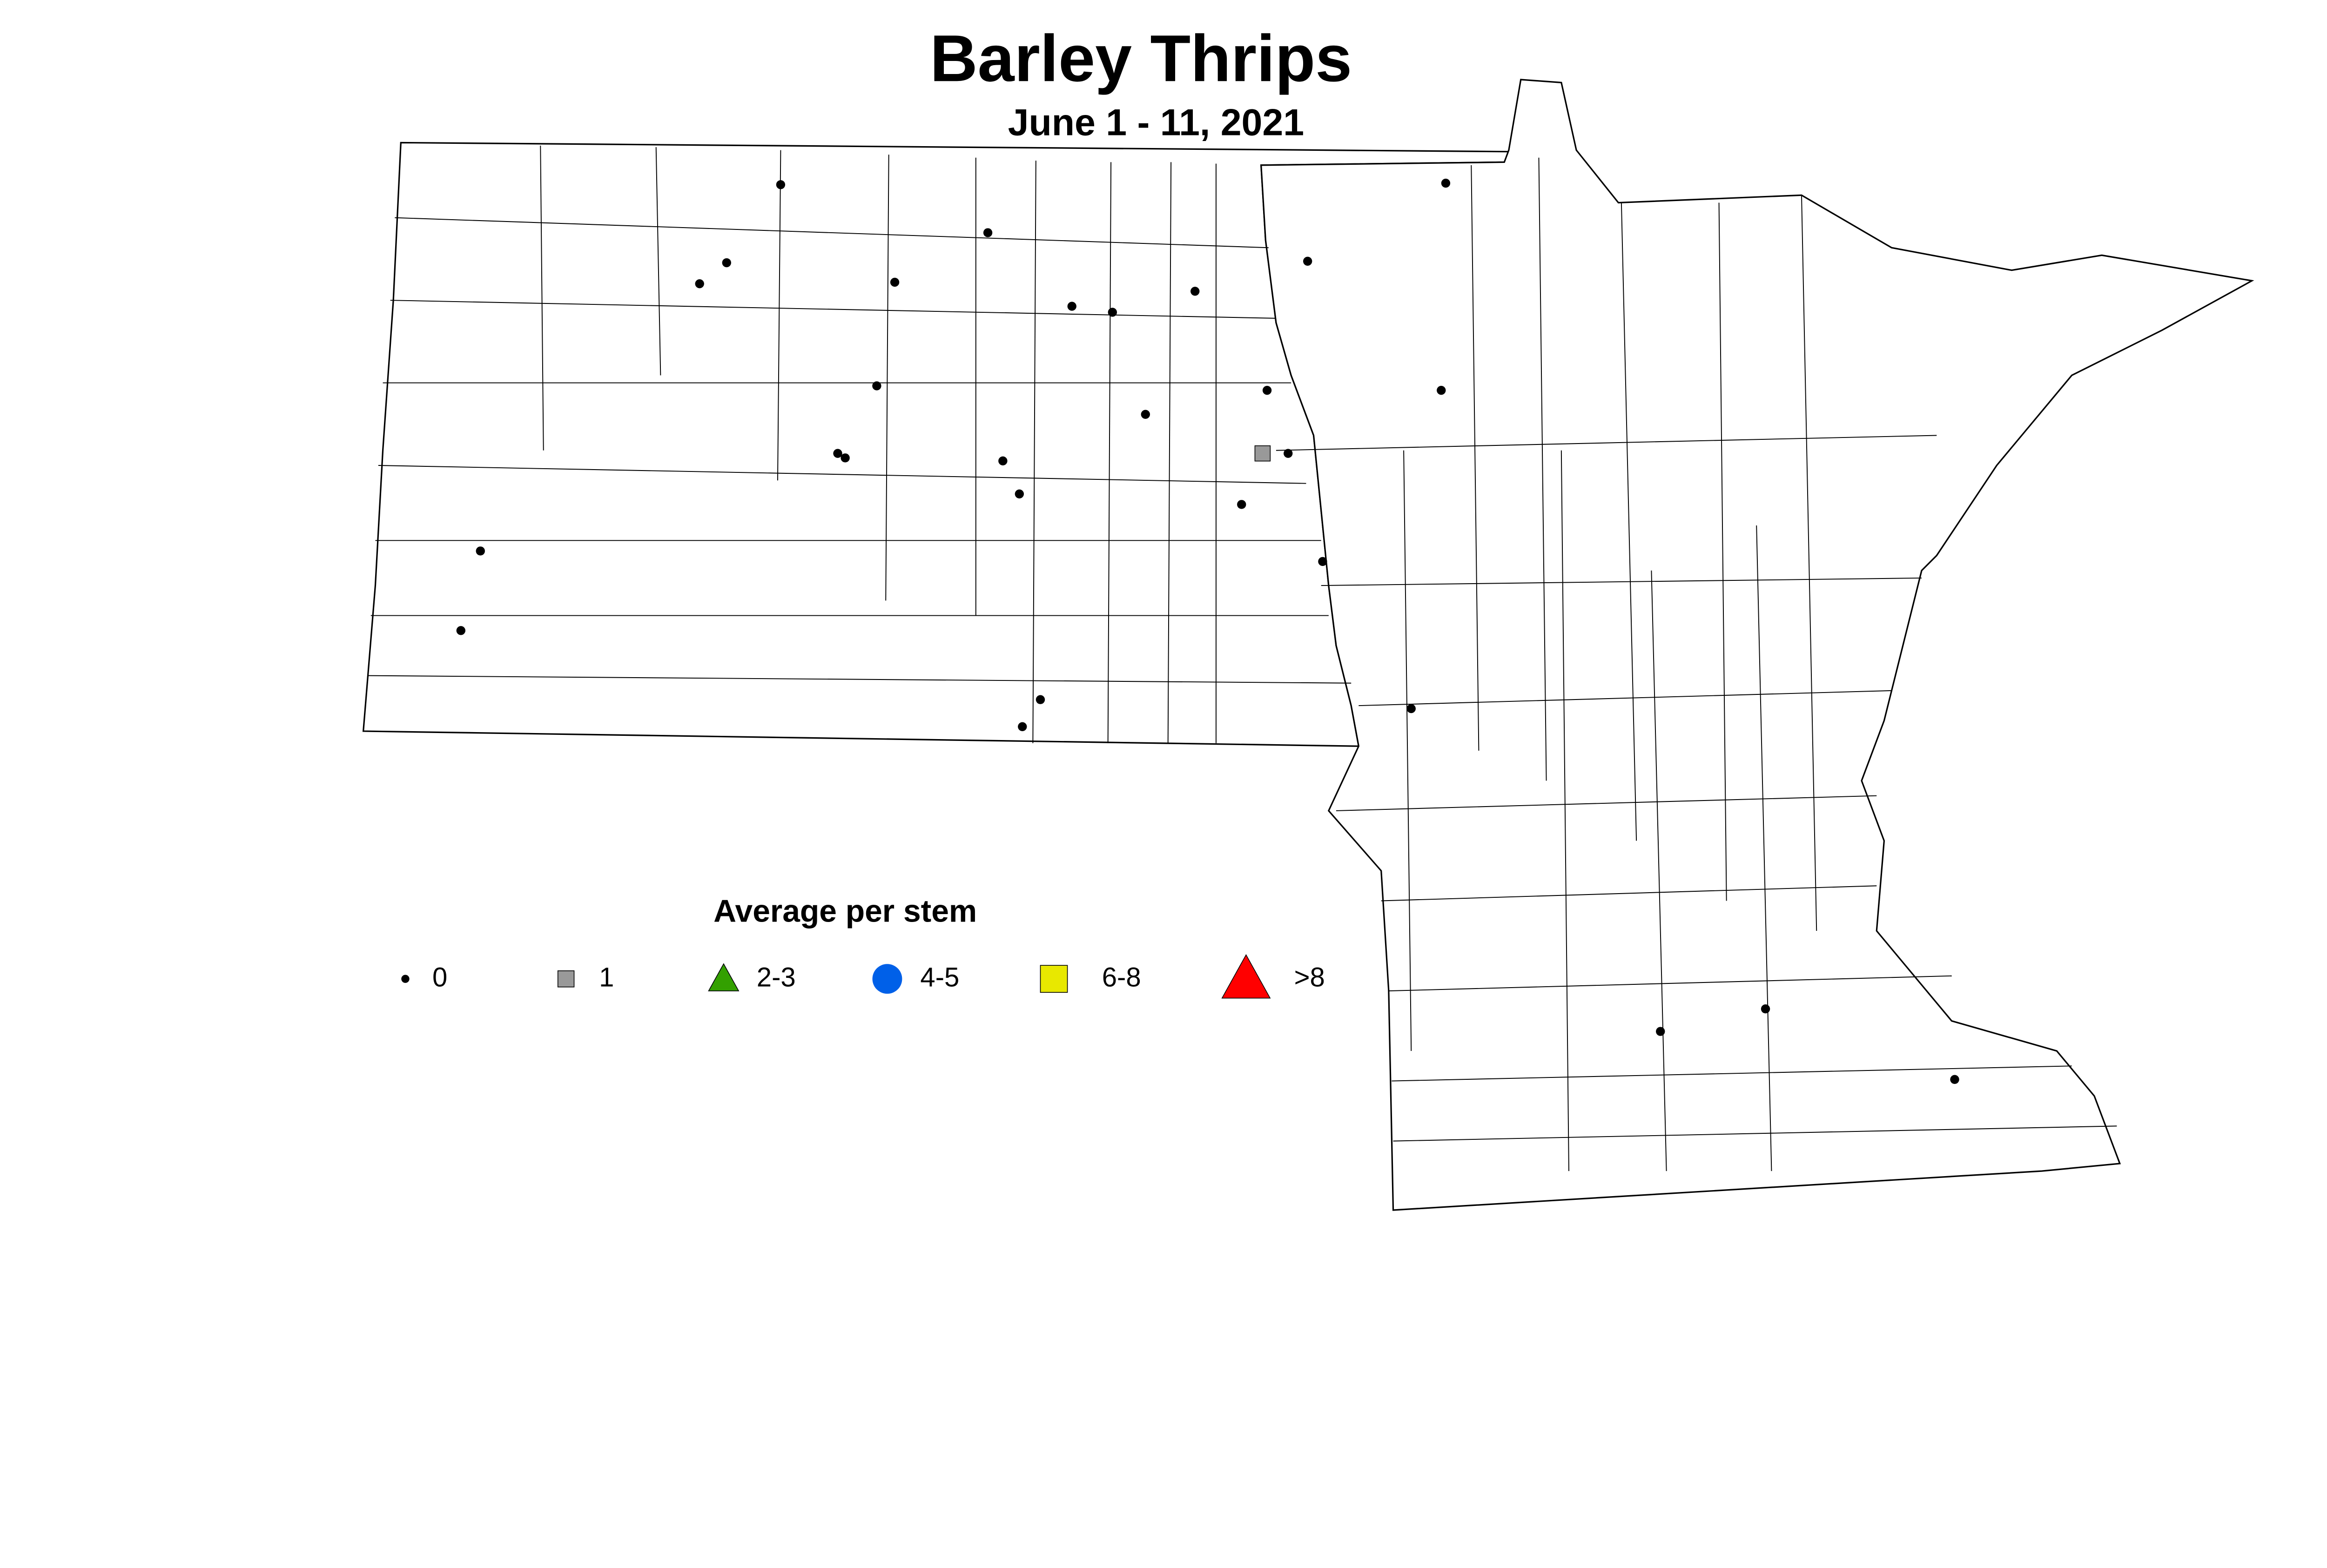  Describe the element at coordinates (776, 977) in the screenshot. I see `legend-label: 2-3` at that location.